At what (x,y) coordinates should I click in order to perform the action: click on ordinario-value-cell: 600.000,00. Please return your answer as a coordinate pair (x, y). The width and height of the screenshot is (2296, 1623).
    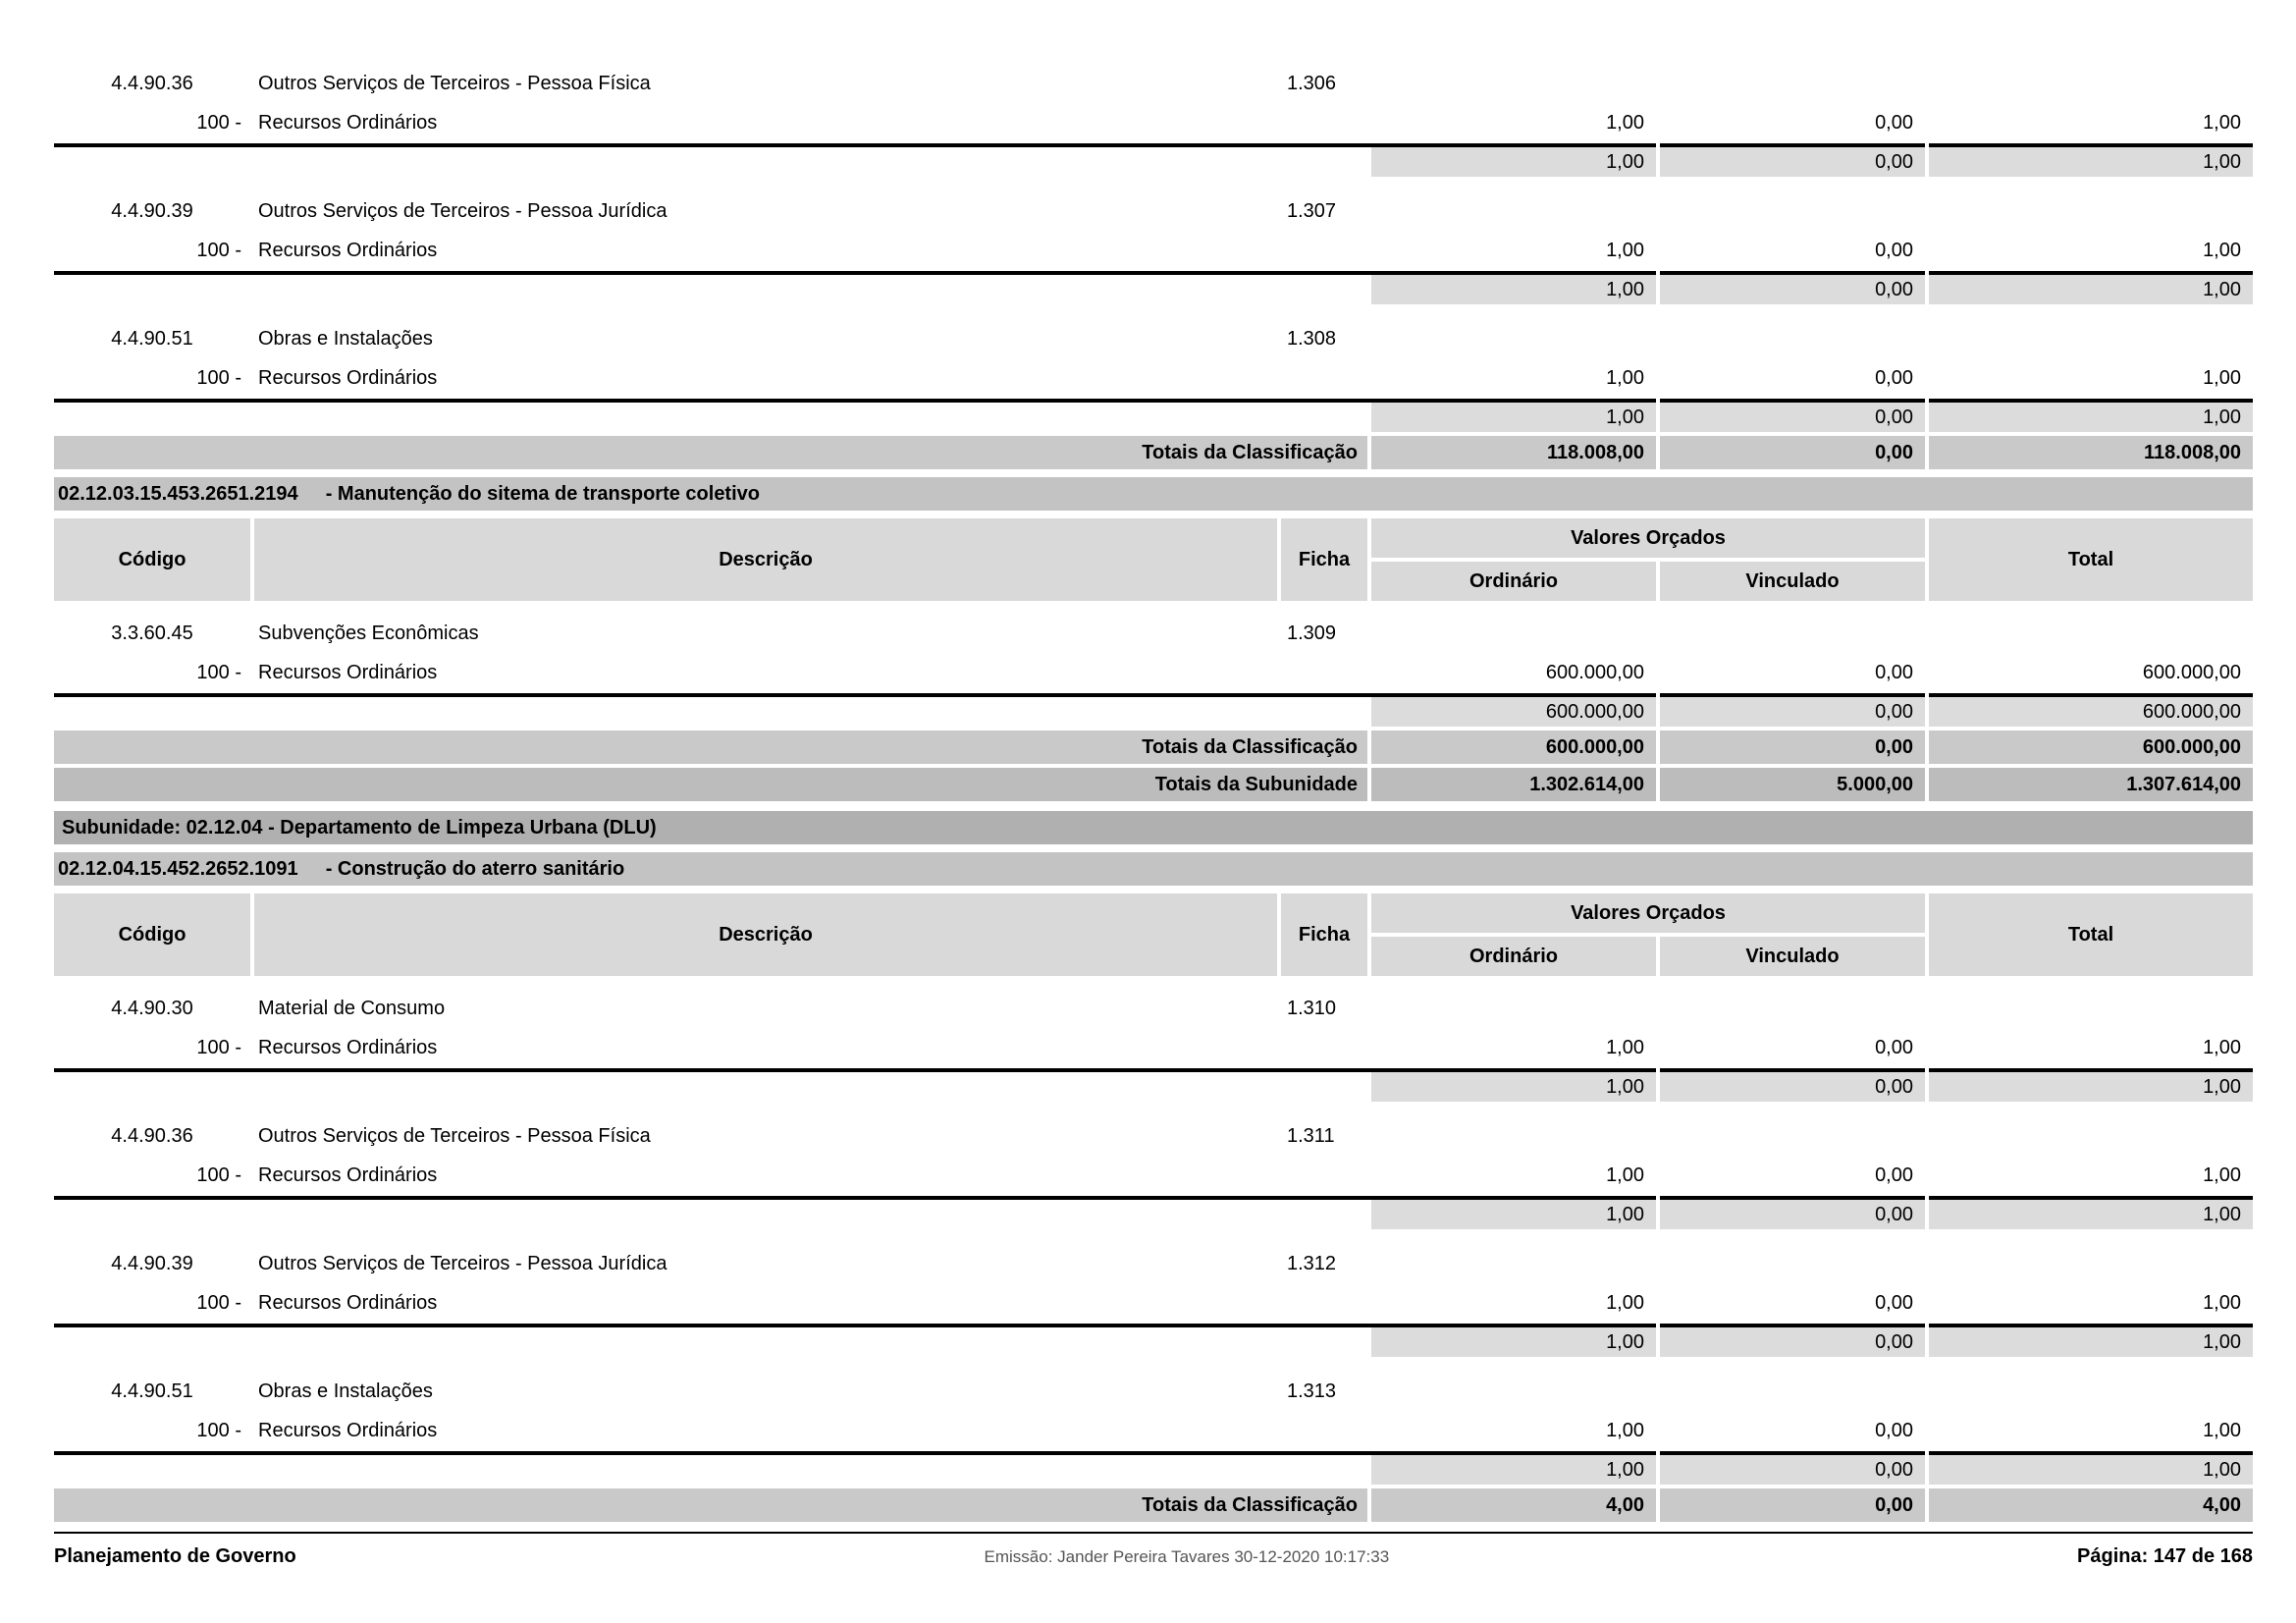
    Looking at the image, I should click on (1513, 747).